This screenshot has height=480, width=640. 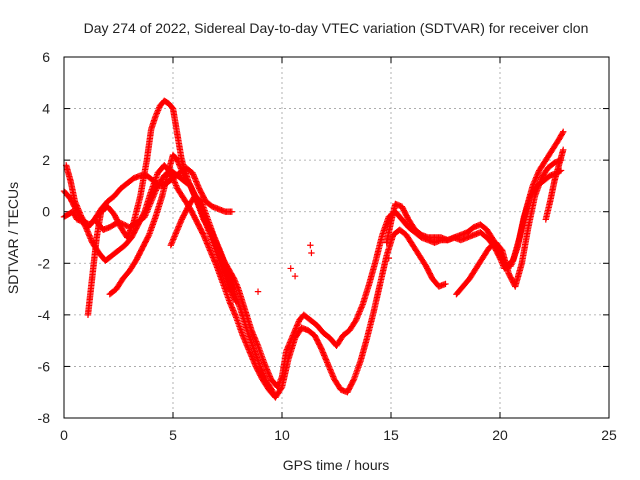 What do you see at coordinates (222, 294) in the screenshot?
I see `series-track-f` at bounding box center [222, 294].